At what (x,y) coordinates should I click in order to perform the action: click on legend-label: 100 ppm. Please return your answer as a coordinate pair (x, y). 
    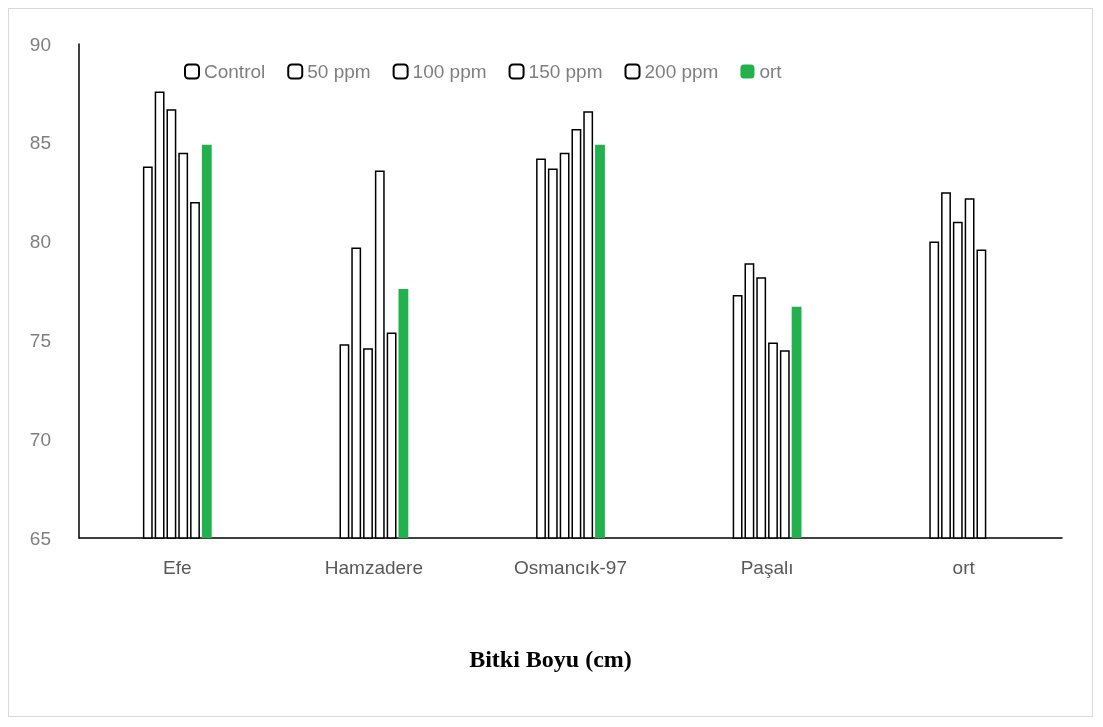
    Looking at the image, I should click on (449, 71).